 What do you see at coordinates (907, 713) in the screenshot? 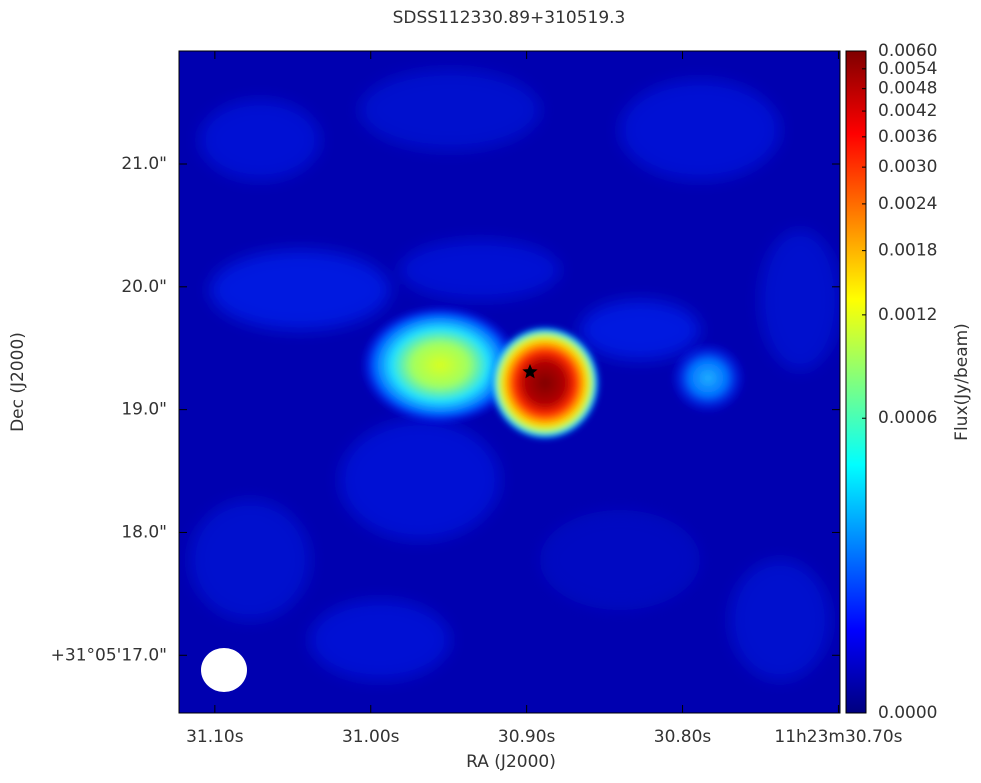
I see `colorbar-tick-label: 0.0000` at bounding box center [907, 713].